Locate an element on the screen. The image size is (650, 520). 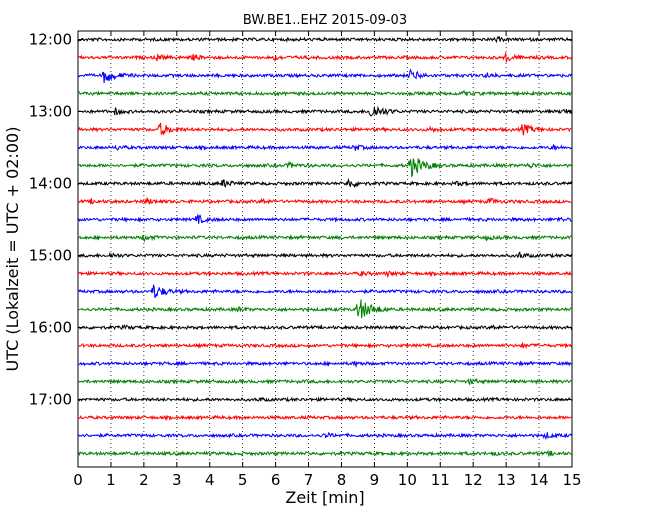
x-tick-label: 10 is located at coordinates (407, 480).